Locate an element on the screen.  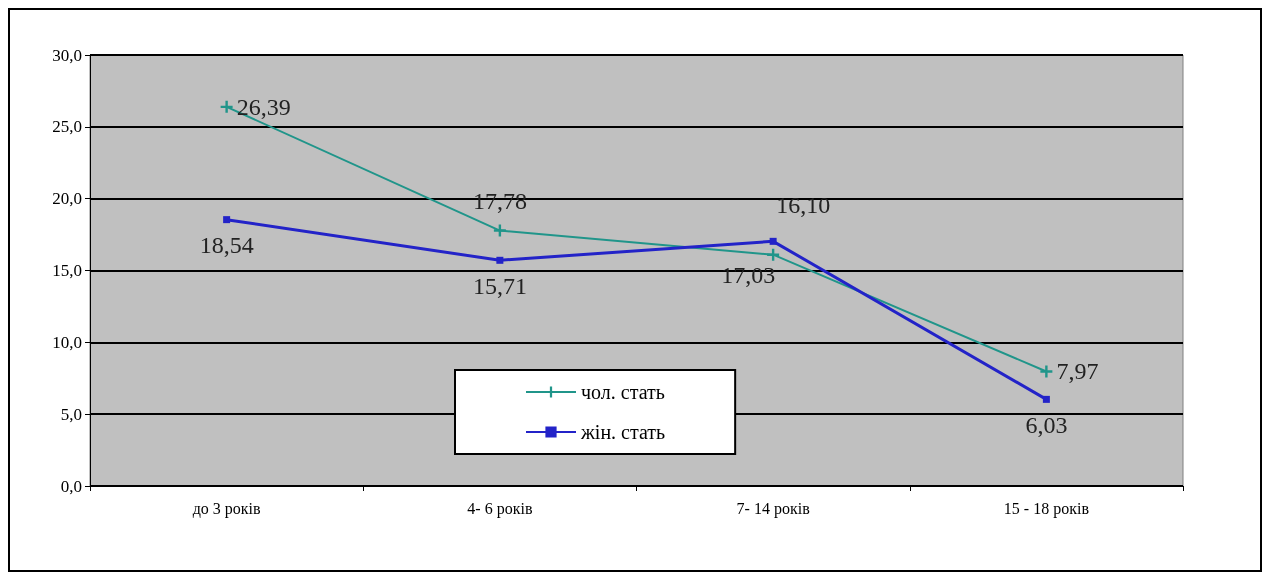
y-tick-label: 15,0 is located at coordinates (67, 270).